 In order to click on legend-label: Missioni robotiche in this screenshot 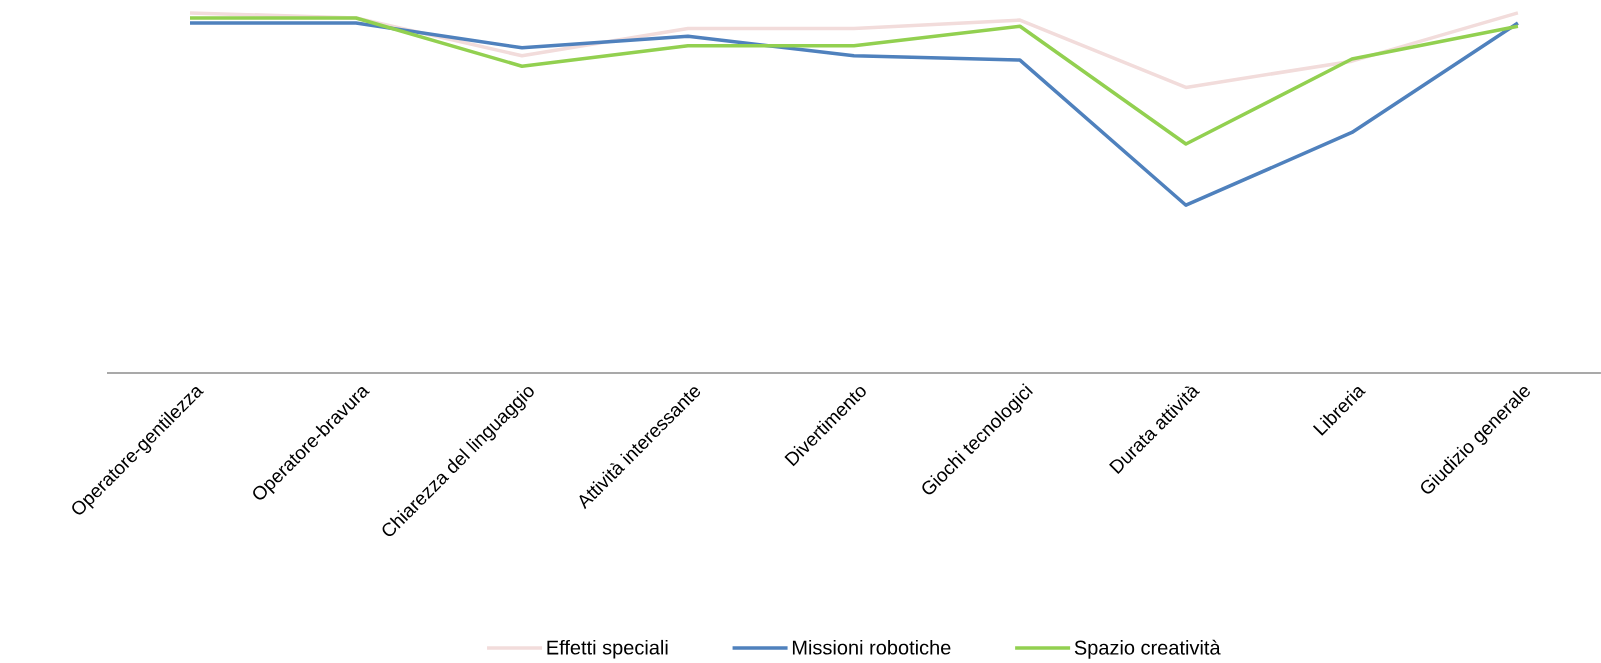, I will do `click(871, 647)`.